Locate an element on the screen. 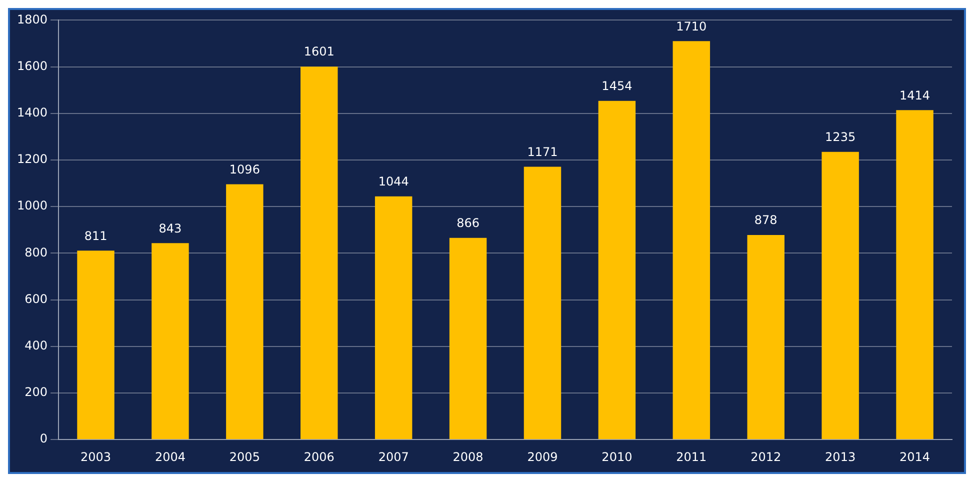 Image resolution: width=974 pixels, height=482 pixels. data-label: 811 is located at coordinates (96, 235).